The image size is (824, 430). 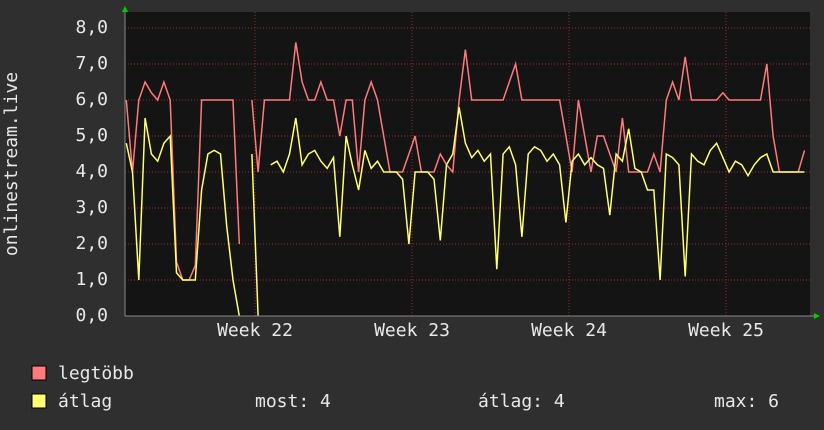 What do you see at coordinates (569, 330) in the screenshot?
I see `x-tick-label: Week 24` at bounding box center [569, 330].